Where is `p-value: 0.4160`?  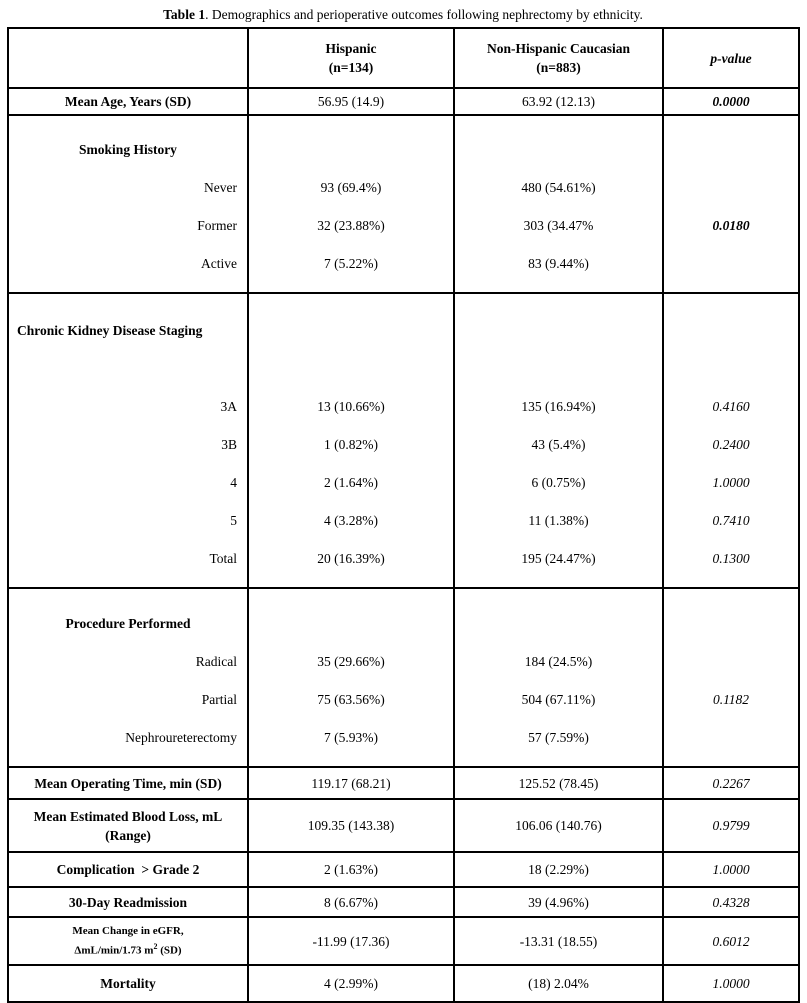
p-value: 0.4160 is located at coordinates (731, 406).